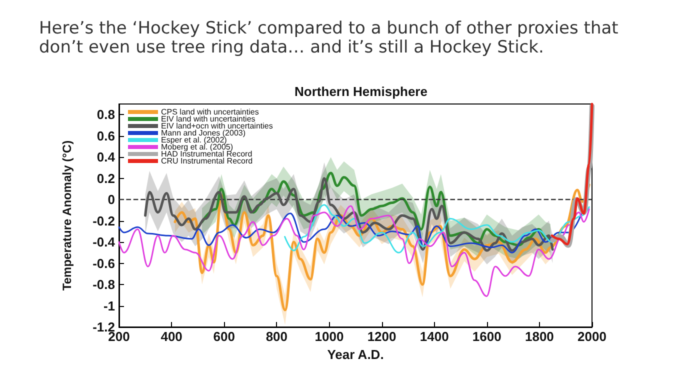  Describe the element at coordinates (106, 157) in the screenshot. I see `y-tick-label: 0.4` at that location.